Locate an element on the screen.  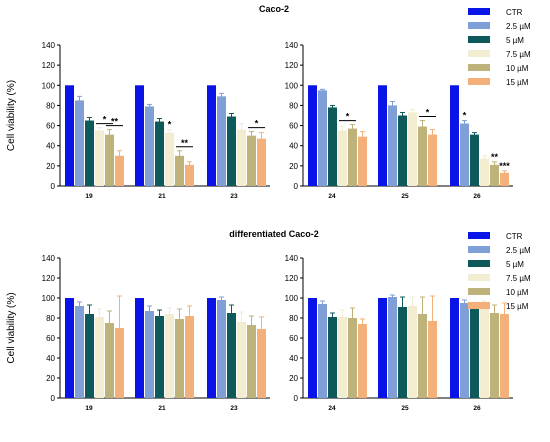
x-tick-label: 24 is located at coordinates (332, 196).